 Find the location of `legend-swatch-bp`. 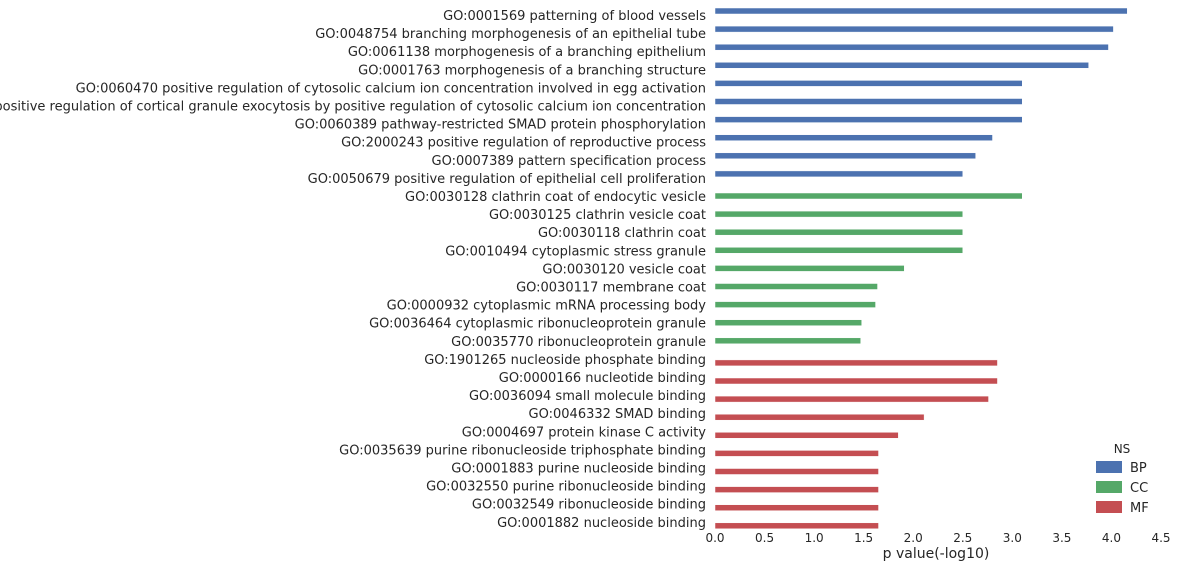

legend-swatch-bp is located at coordinates (1109, 467).